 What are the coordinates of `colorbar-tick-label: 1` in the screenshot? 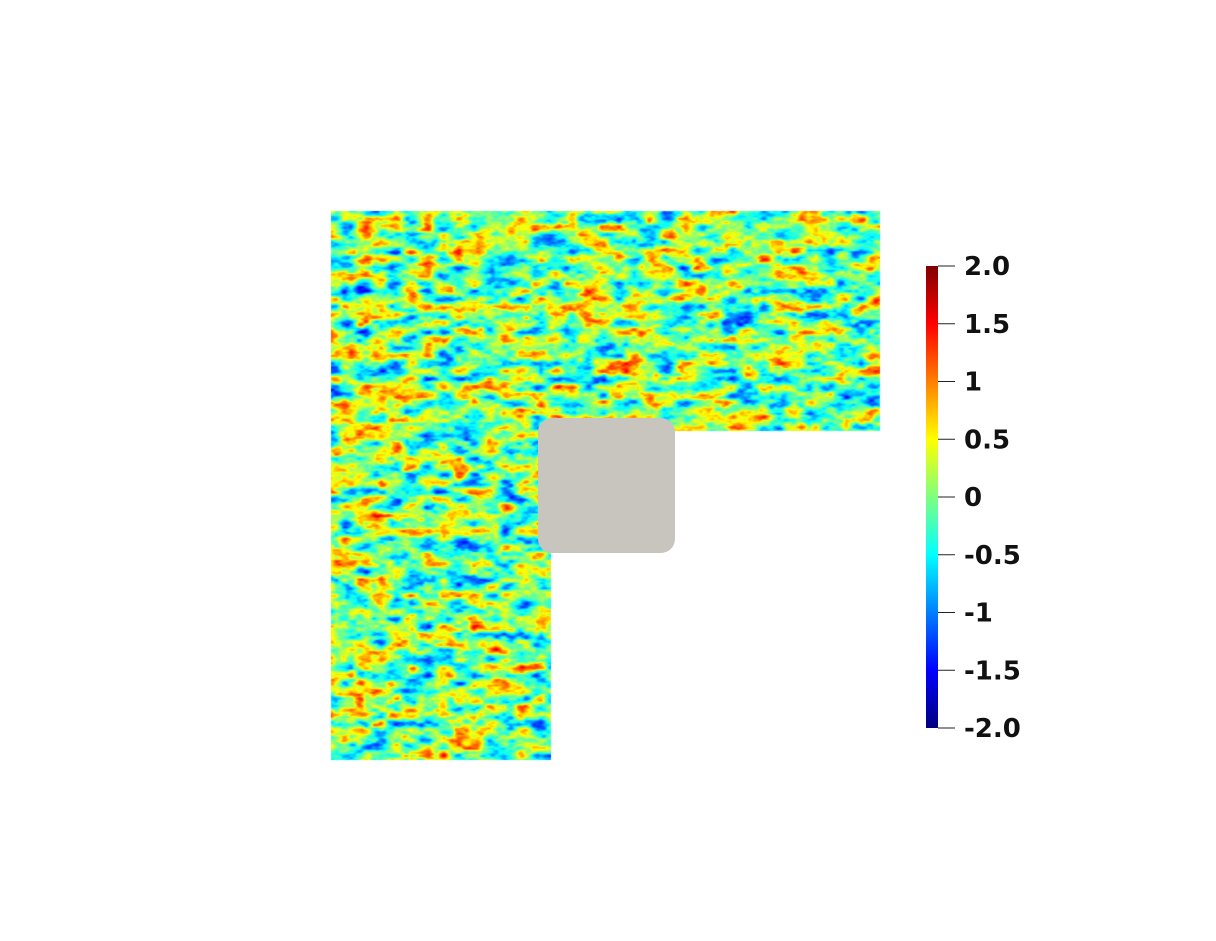 It's located at (973, 383).